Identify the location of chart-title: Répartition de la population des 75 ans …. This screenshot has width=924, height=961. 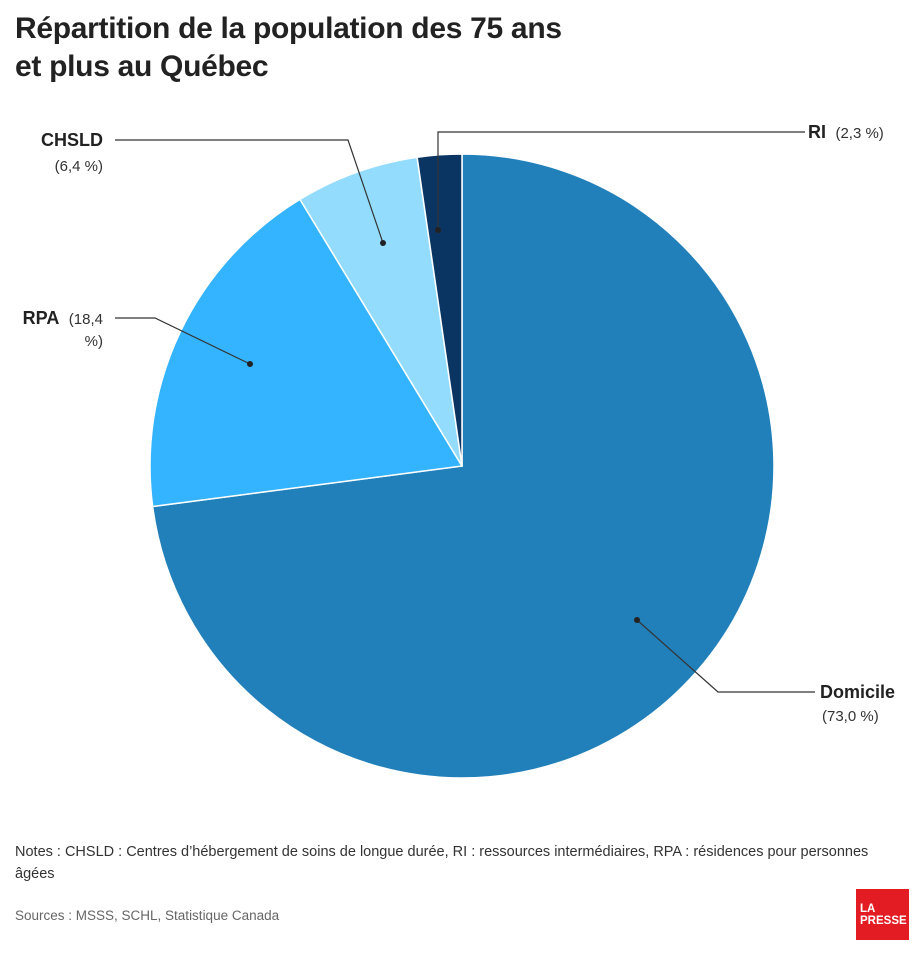
(295, 48).